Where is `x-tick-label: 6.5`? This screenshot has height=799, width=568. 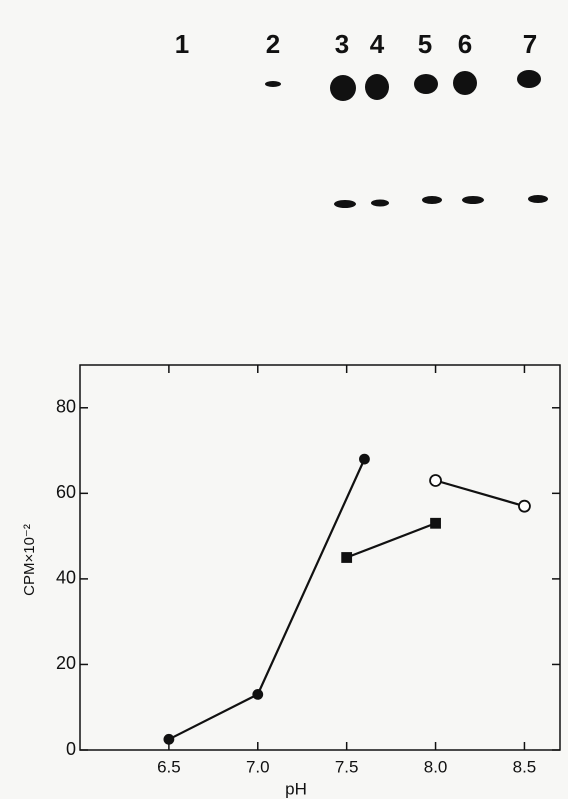
x-tick-label: 6.5 is located at coordinates (169, 766).